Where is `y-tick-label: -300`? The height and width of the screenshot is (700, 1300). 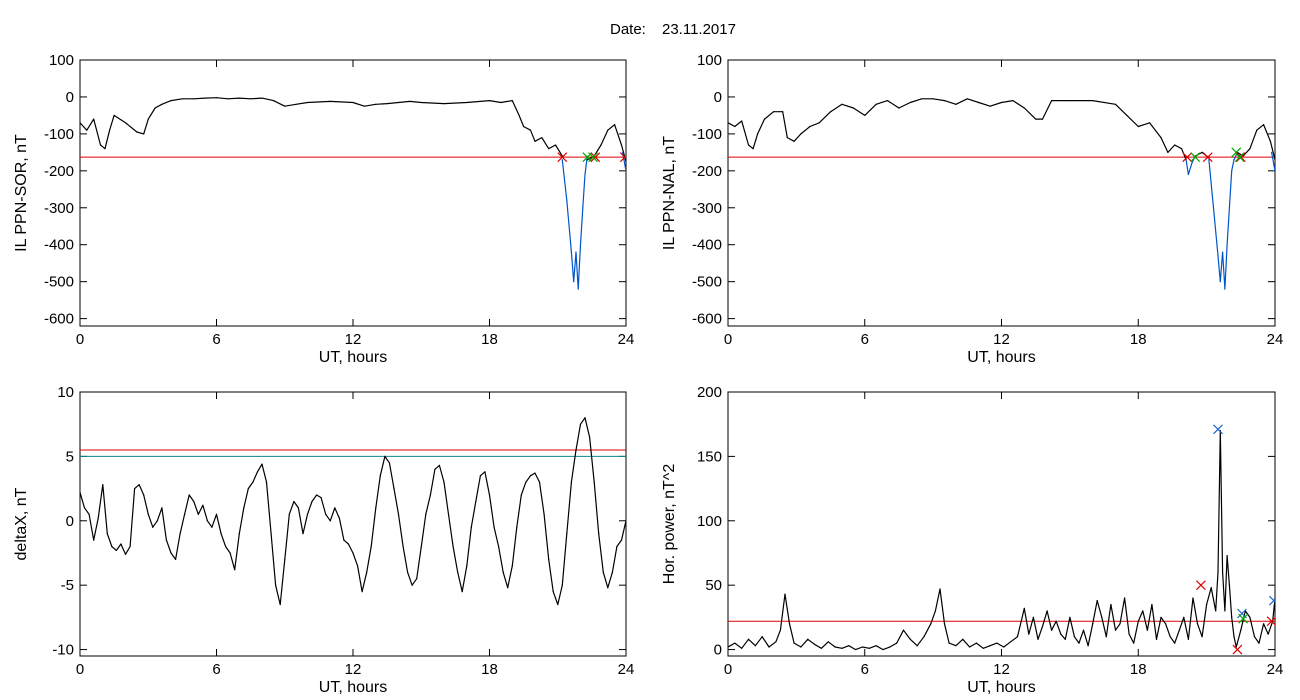 y-tick-label: -300 is located at coordinates (707, 208).